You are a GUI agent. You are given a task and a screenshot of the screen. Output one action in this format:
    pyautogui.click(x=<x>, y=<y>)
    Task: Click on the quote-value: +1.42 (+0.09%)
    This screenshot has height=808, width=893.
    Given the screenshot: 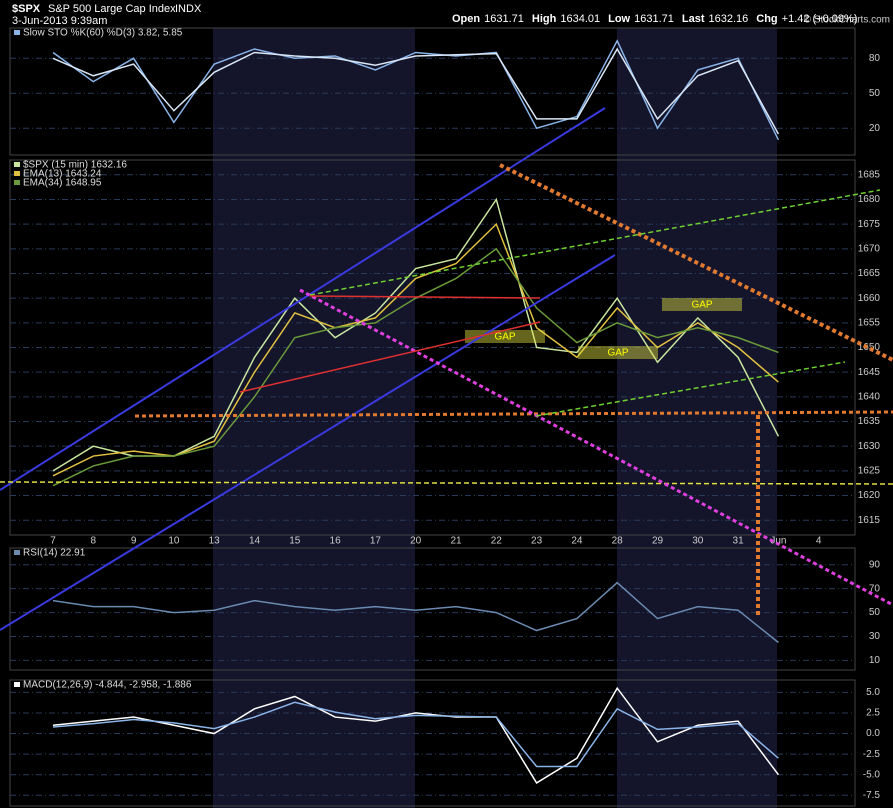 What is the action you would take?
    pyautogui.click(x=820, y=19)
    